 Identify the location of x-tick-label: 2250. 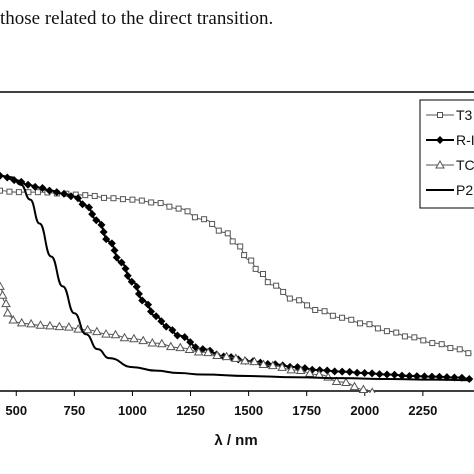
(422, 410).